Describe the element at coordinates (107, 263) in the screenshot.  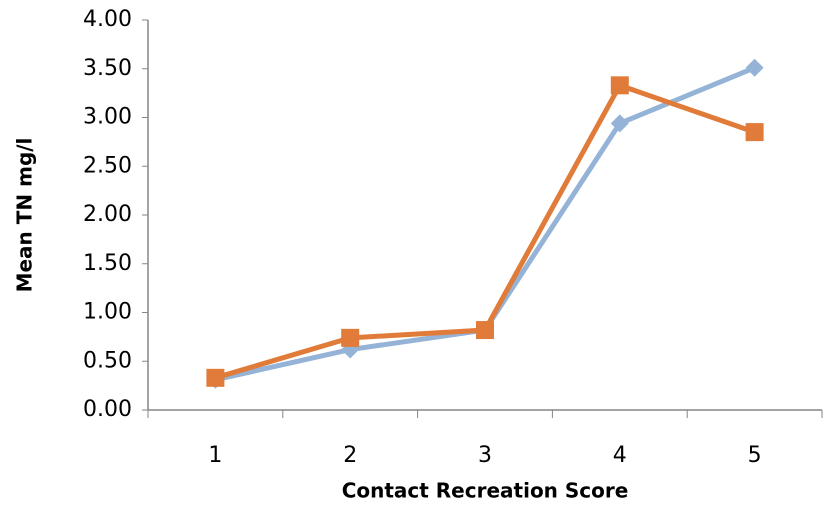
I see `y-tick-label: 1.50` at that location.